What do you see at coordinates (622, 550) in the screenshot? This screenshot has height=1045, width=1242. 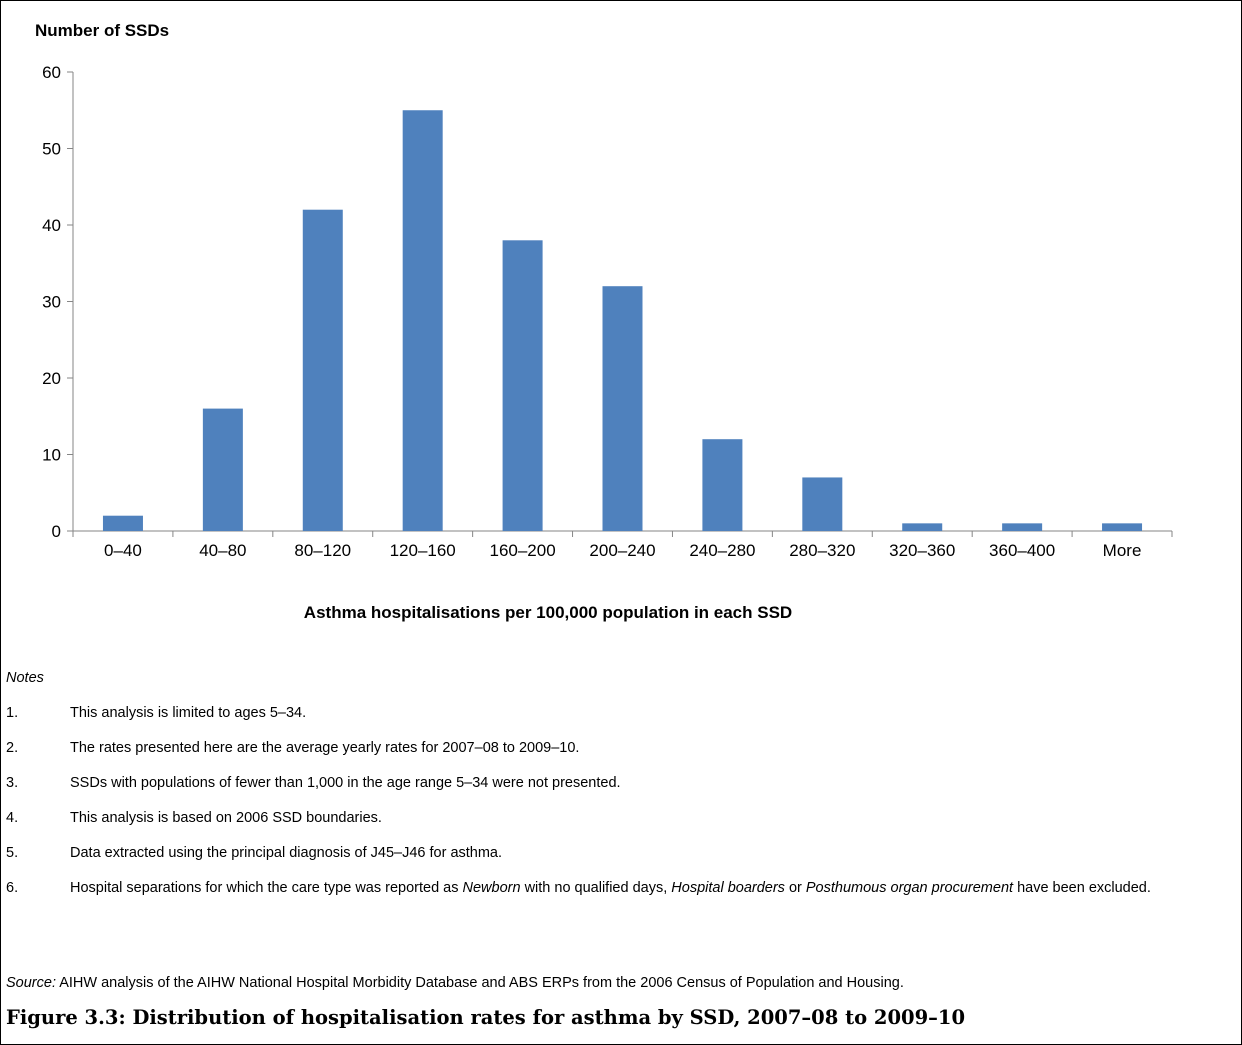 I see `x-tick-label: 200–240` at bounding box center [622, 550].